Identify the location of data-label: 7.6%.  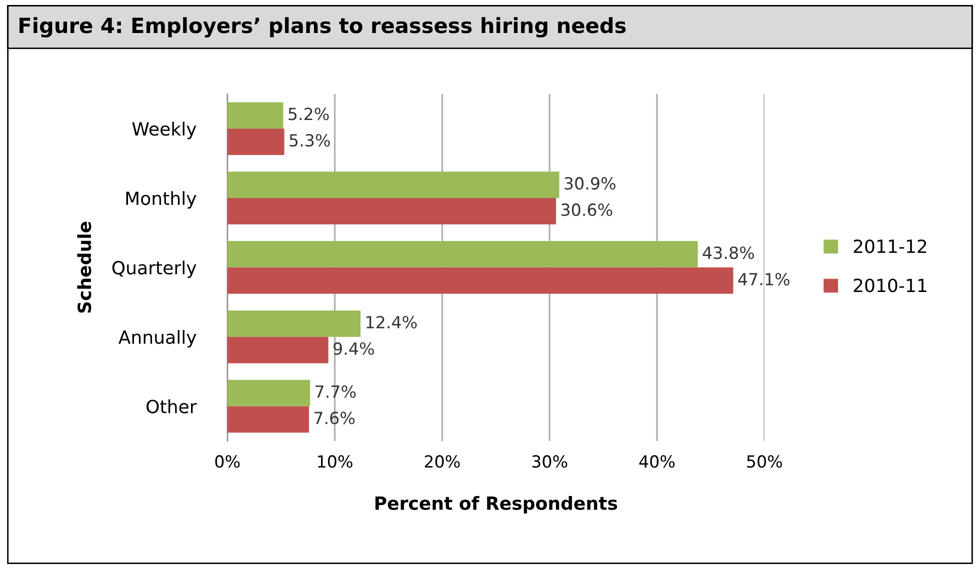
(334, 418).